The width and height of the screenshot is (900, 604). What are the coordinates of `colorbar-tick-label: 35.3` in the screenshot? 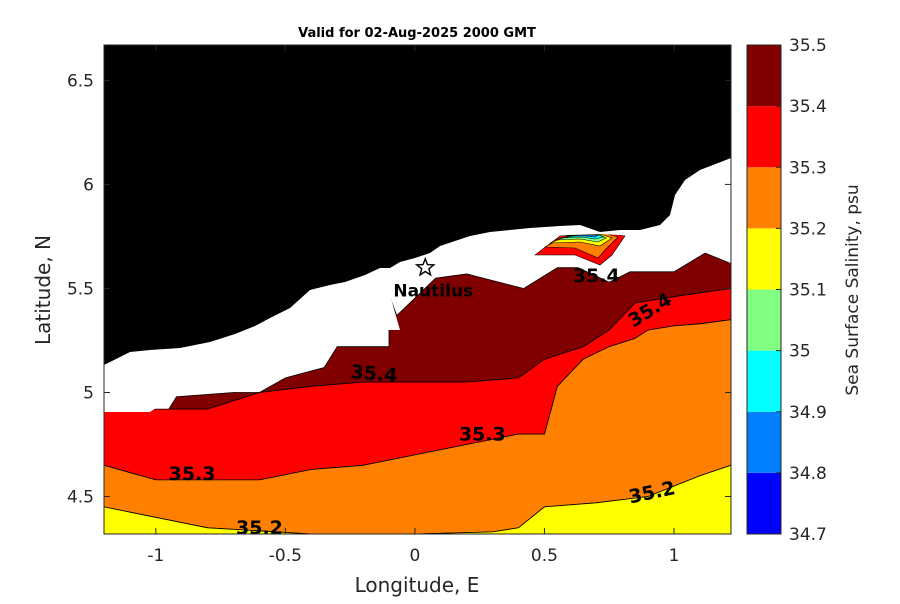 It's located at (808, 168).